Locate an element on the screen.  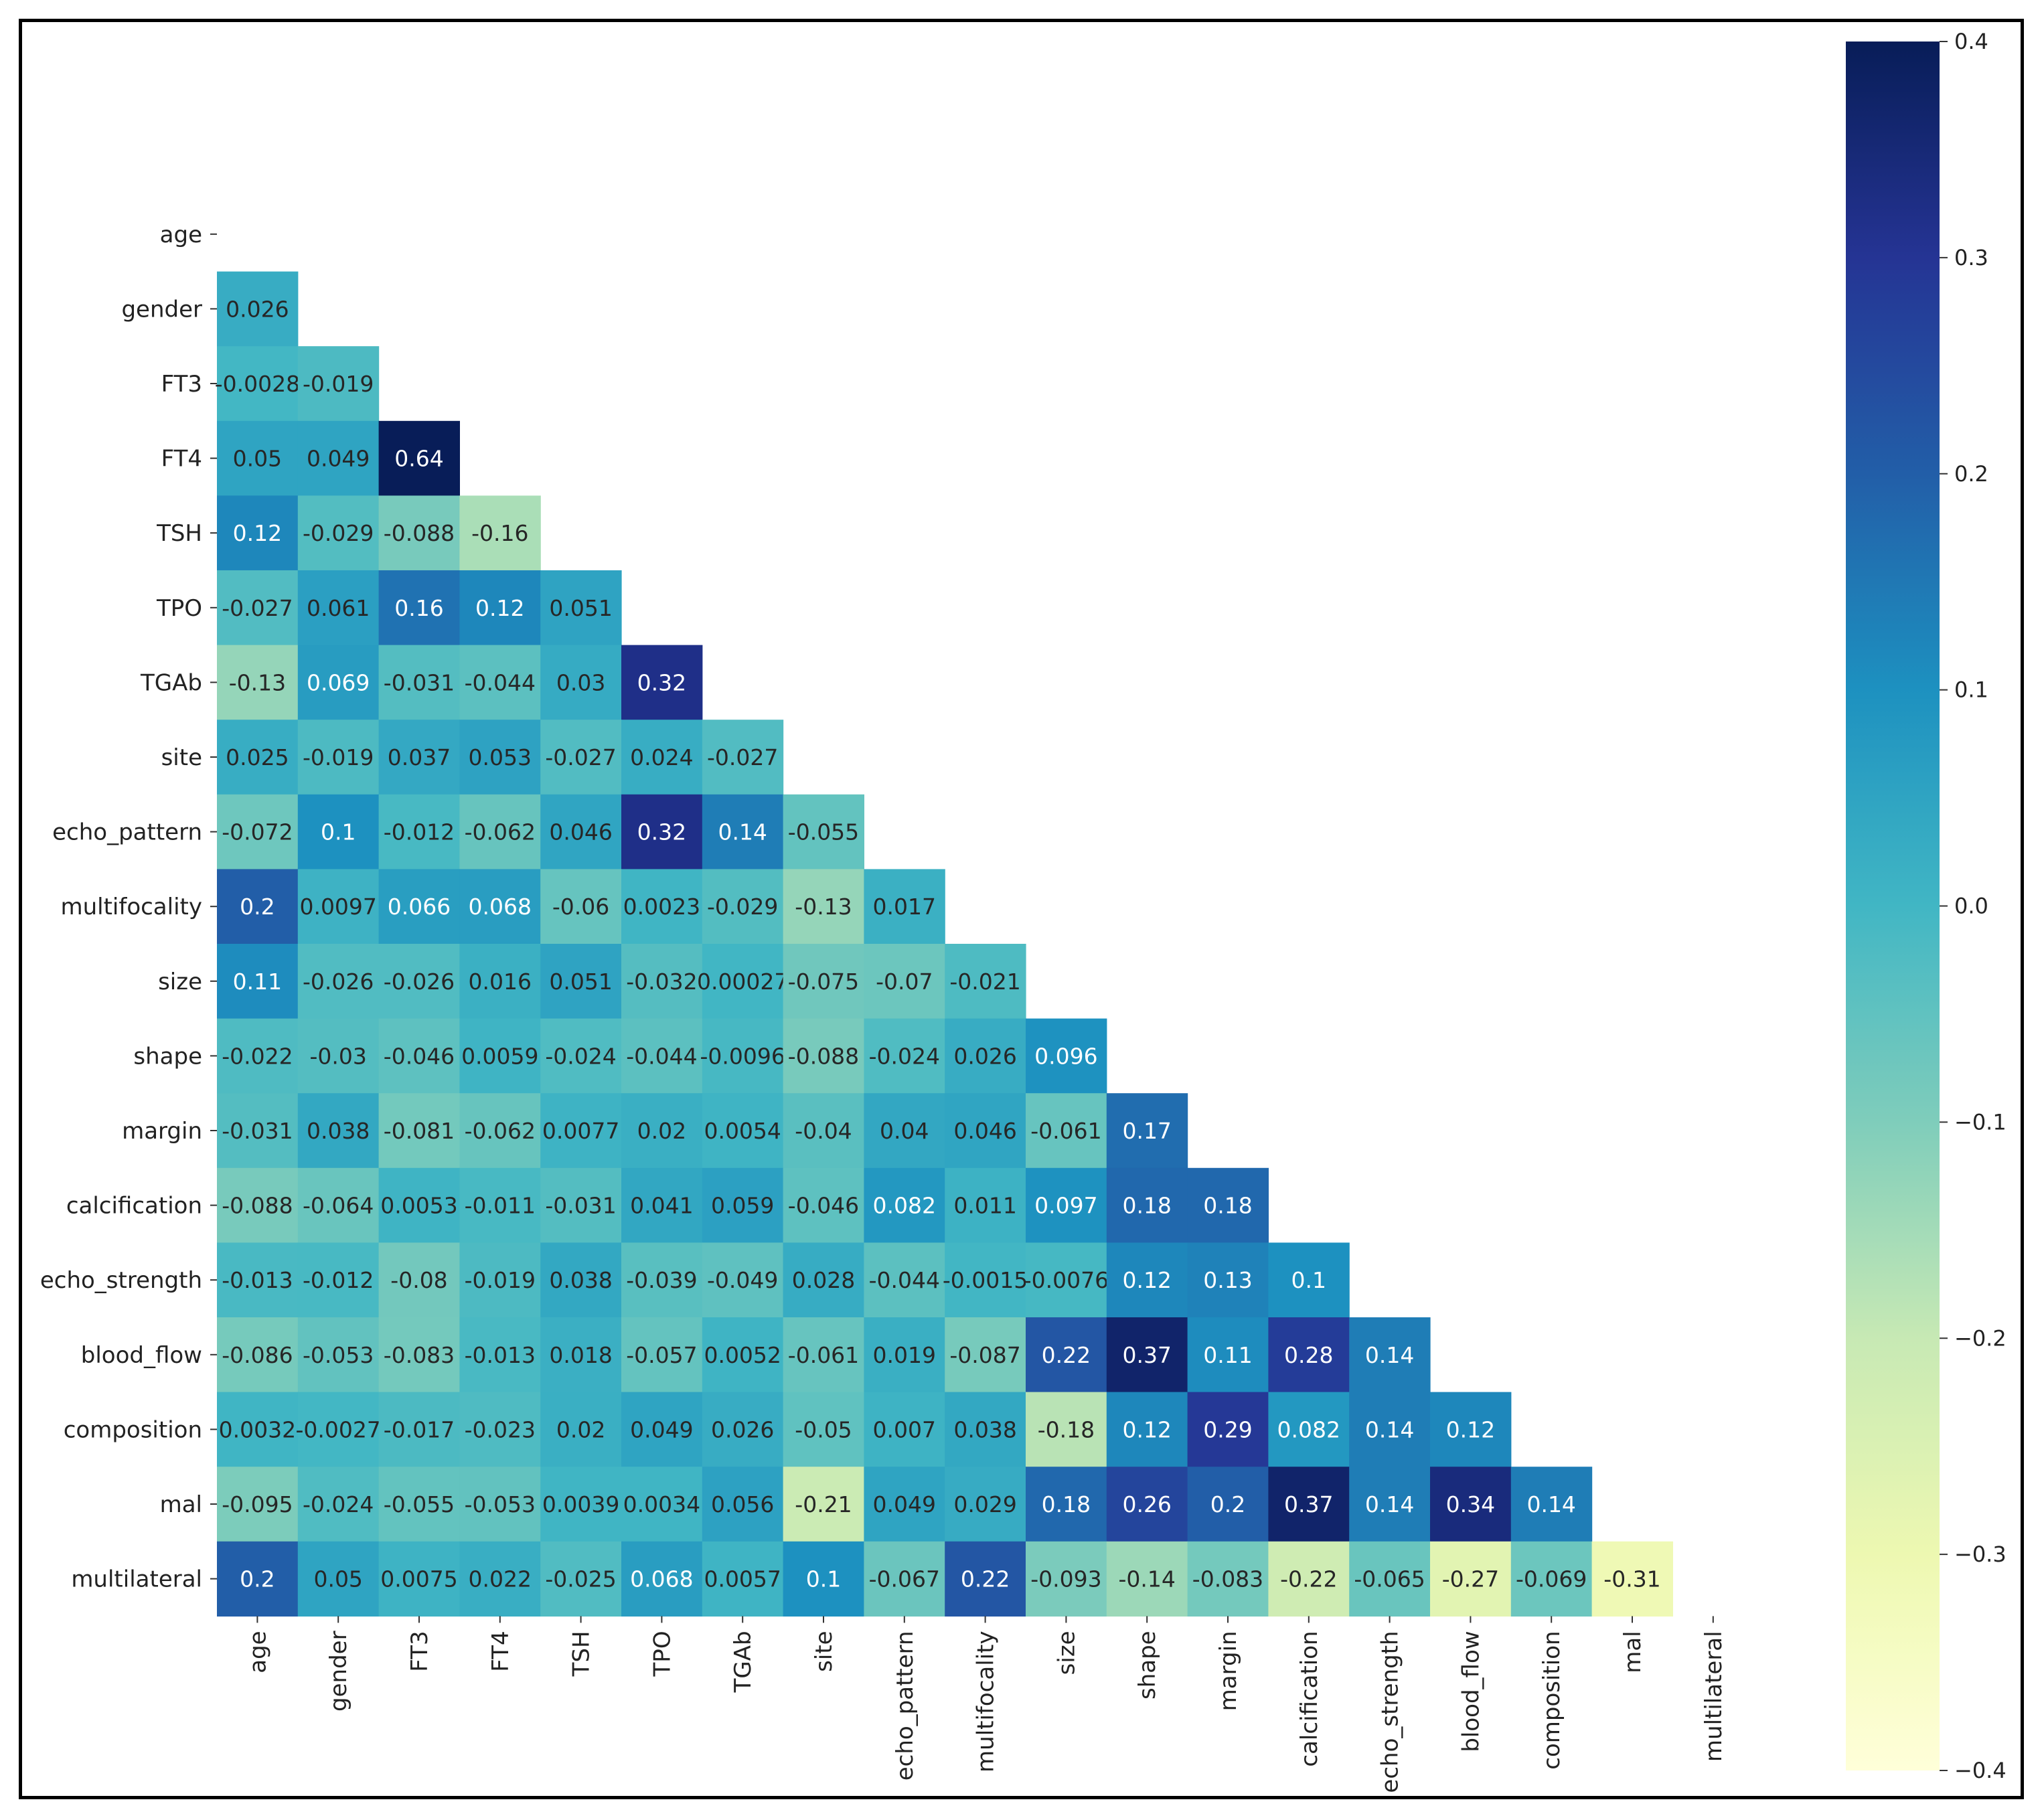
colorbar-tick-label: 0.1 is located at coordinates (1971, 690).